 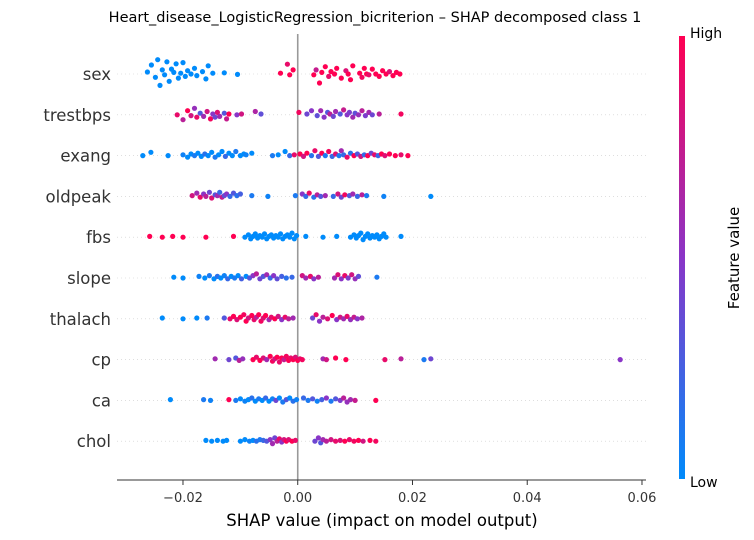 I want to click on feature-label: oldpeak, so click(x=79, y=196).